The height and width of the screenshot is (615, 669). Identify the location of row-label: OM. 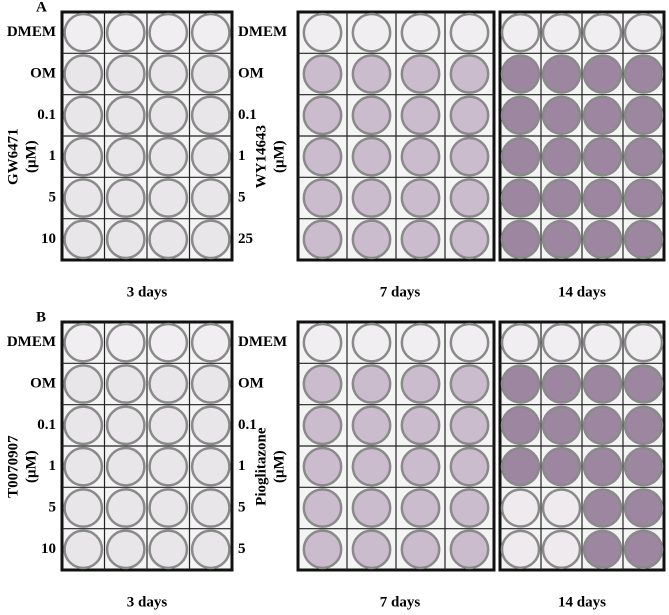
(43, 73).